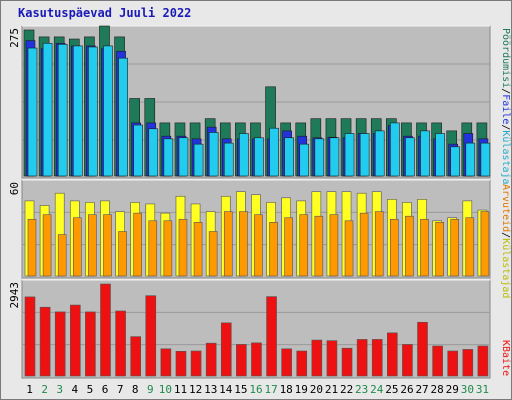  What do you see at coordinates (331, 389) in the screenshot?
I see `x-tick-label: 21` at bounding box center [331, 389].